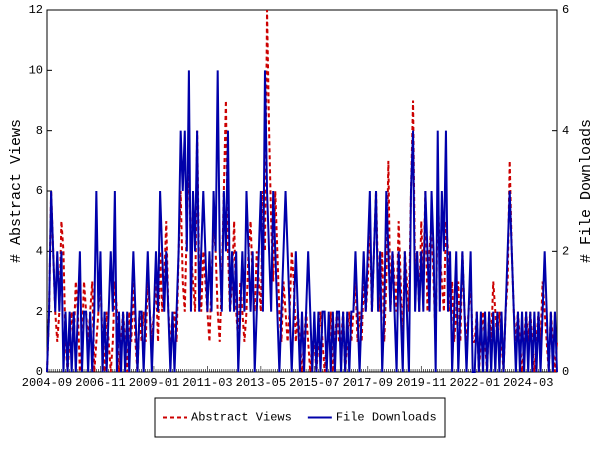 The height and width of the screenshot is (450, 600). I want to click on x-tick-label: 2011-03, so click(207, 383).